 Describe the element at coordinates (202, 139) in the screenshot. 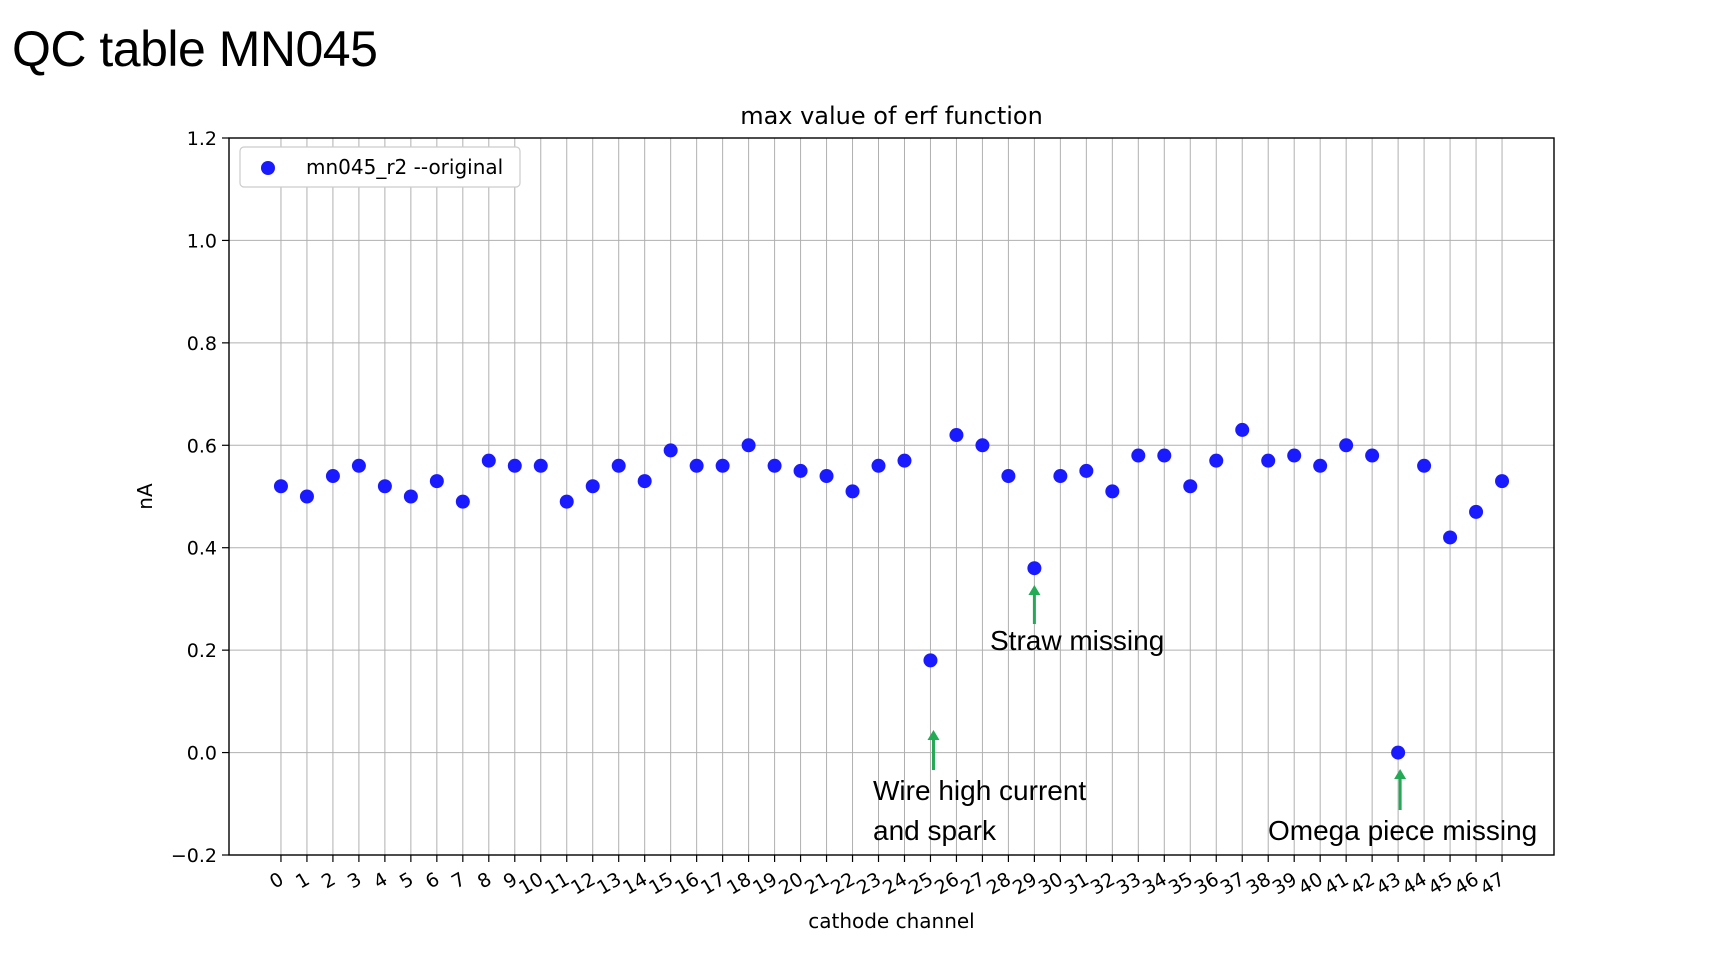

I see `y-tick-label: 1.2` at that location.